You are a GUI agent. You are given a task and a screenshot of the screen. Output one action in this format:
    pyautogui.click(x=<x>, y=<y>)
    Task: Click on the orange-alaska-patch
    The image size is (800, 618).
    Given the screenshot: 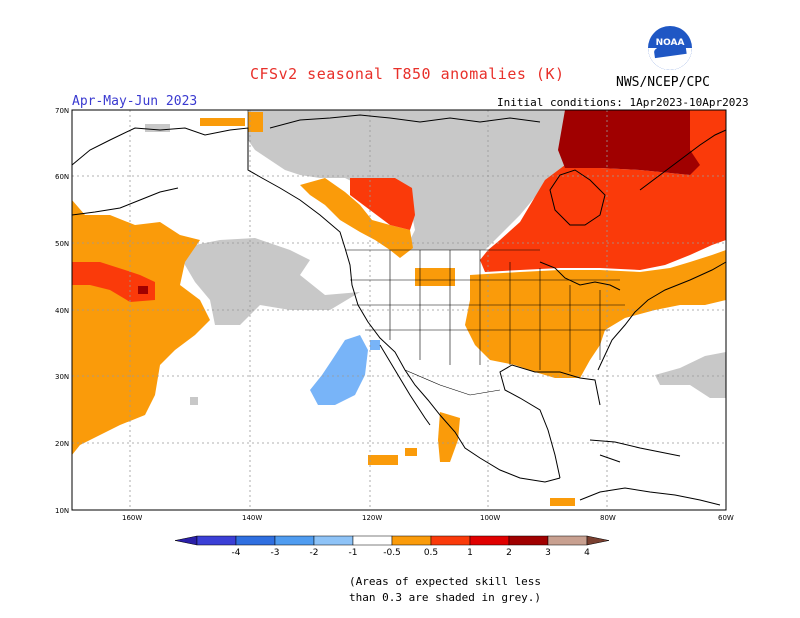 What is the action you would take?
    pyautogui.click(x=222, y=122)
    